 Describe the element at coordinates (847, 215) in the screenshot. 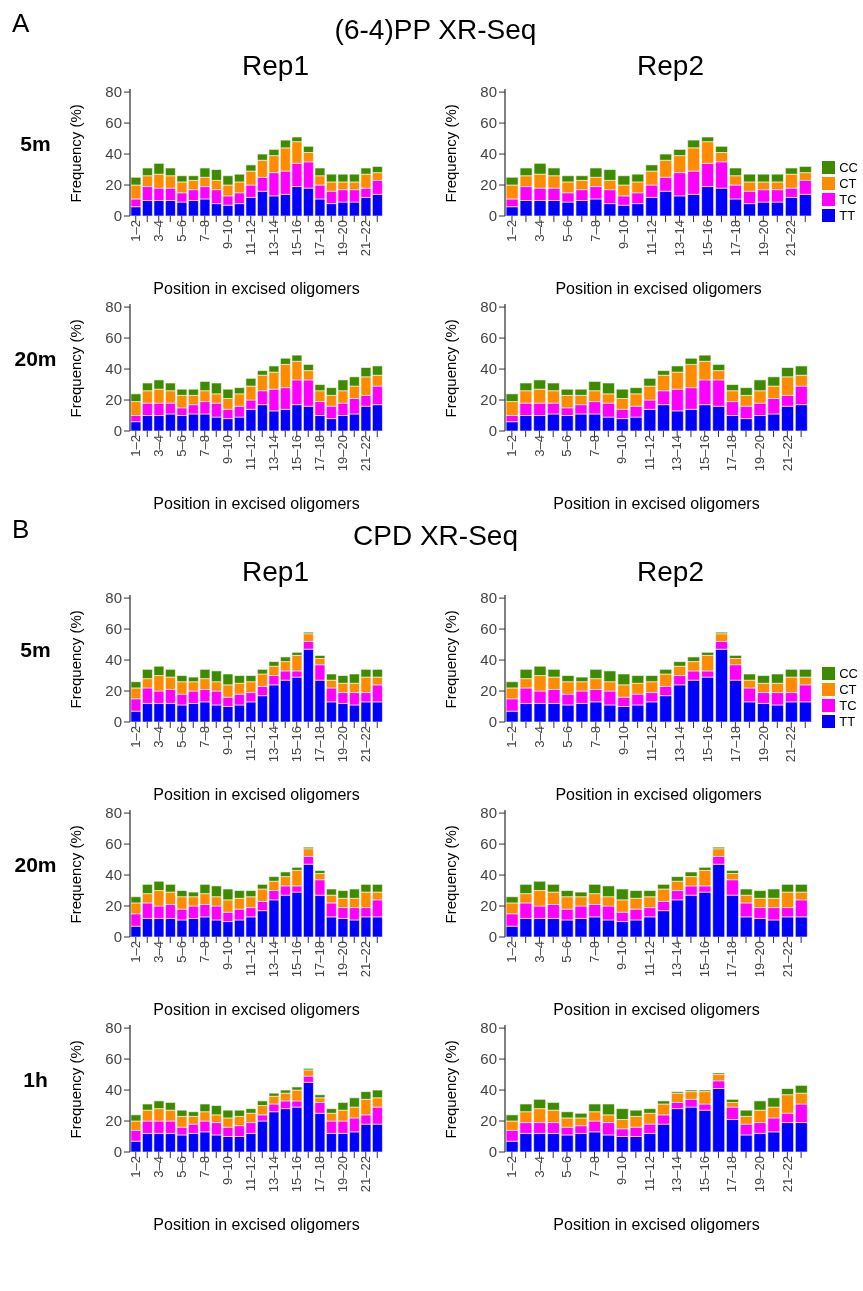

I see `legend-label: TT` at that location.